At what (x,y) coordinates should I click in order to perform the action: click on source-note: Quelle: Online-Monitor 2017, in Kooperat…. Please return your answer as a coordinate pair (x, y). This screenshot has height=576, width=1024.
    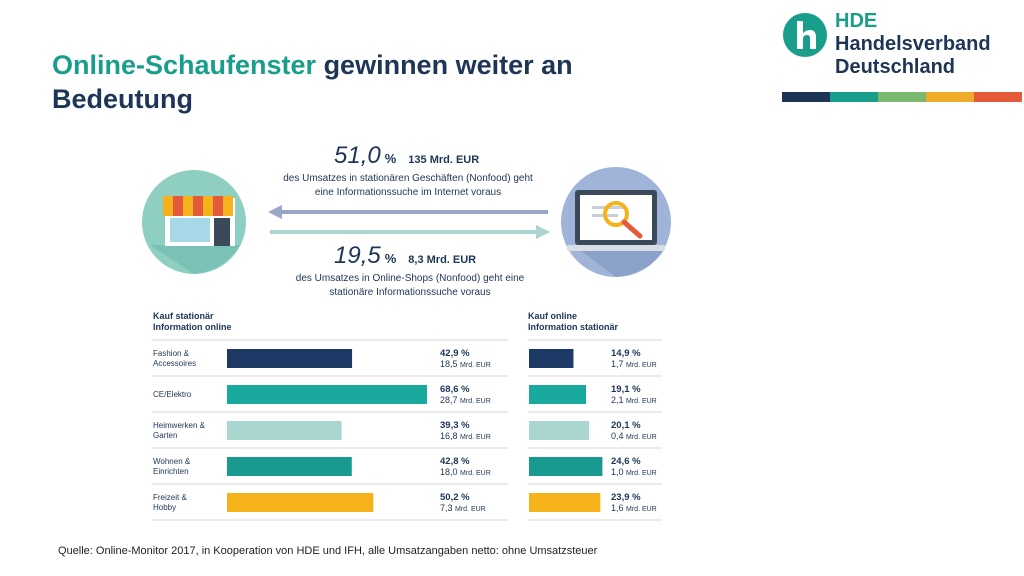
    Looking at the image, I should click on (328, 551).